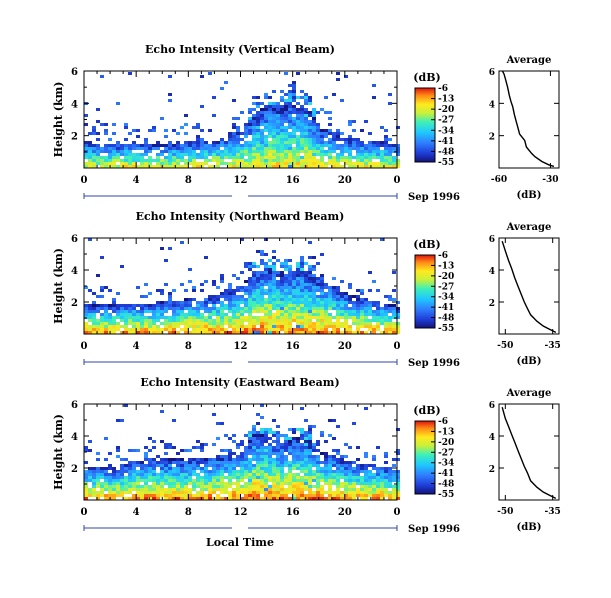 This screenshot has height=598, width=611. What do you see at coordinates (505, 346) in the screenshot?
I see `average-x-tick-label: -50` at bounding box center [505, 346].